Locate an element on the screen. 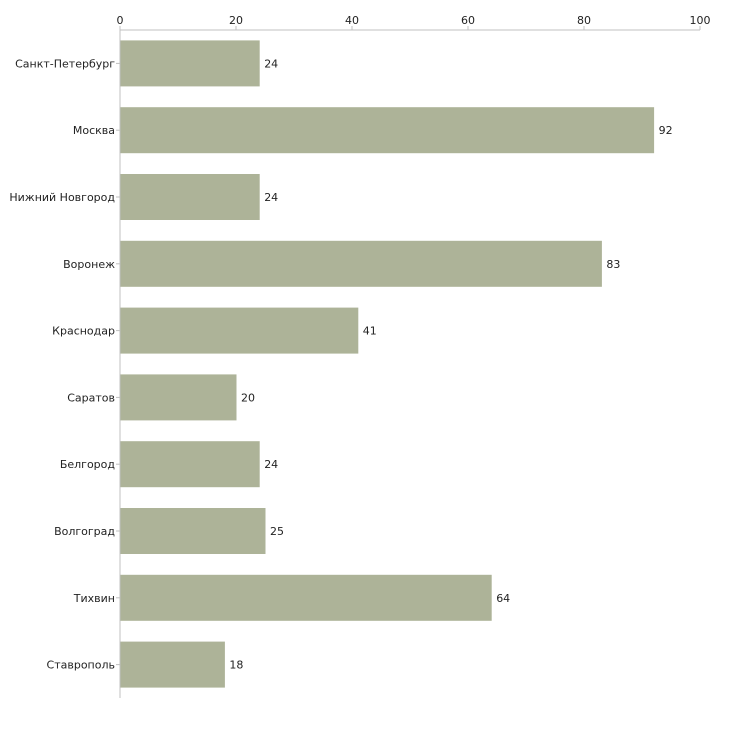 This screenshot has height=730, width=730. category-label: Тихвин is located at coordinates (94, 598).